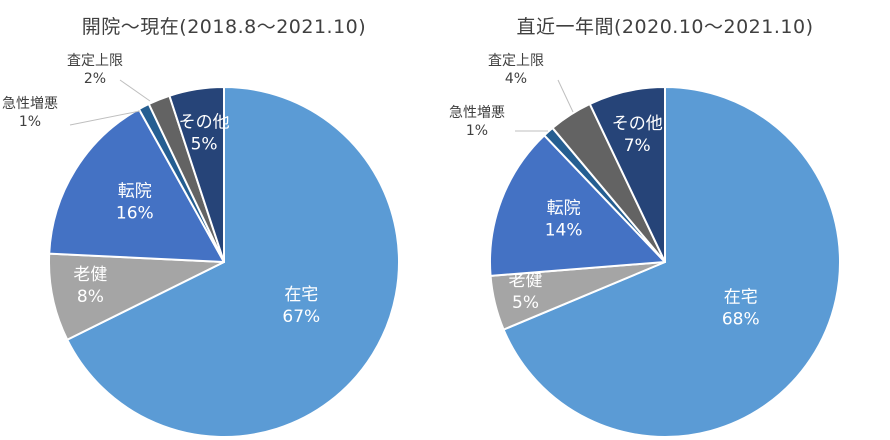  What do you see at coordinates (301, 317) in the screenshot?
I see `slice-percent-overall-0: 67%` at bounding box center [301, 317].